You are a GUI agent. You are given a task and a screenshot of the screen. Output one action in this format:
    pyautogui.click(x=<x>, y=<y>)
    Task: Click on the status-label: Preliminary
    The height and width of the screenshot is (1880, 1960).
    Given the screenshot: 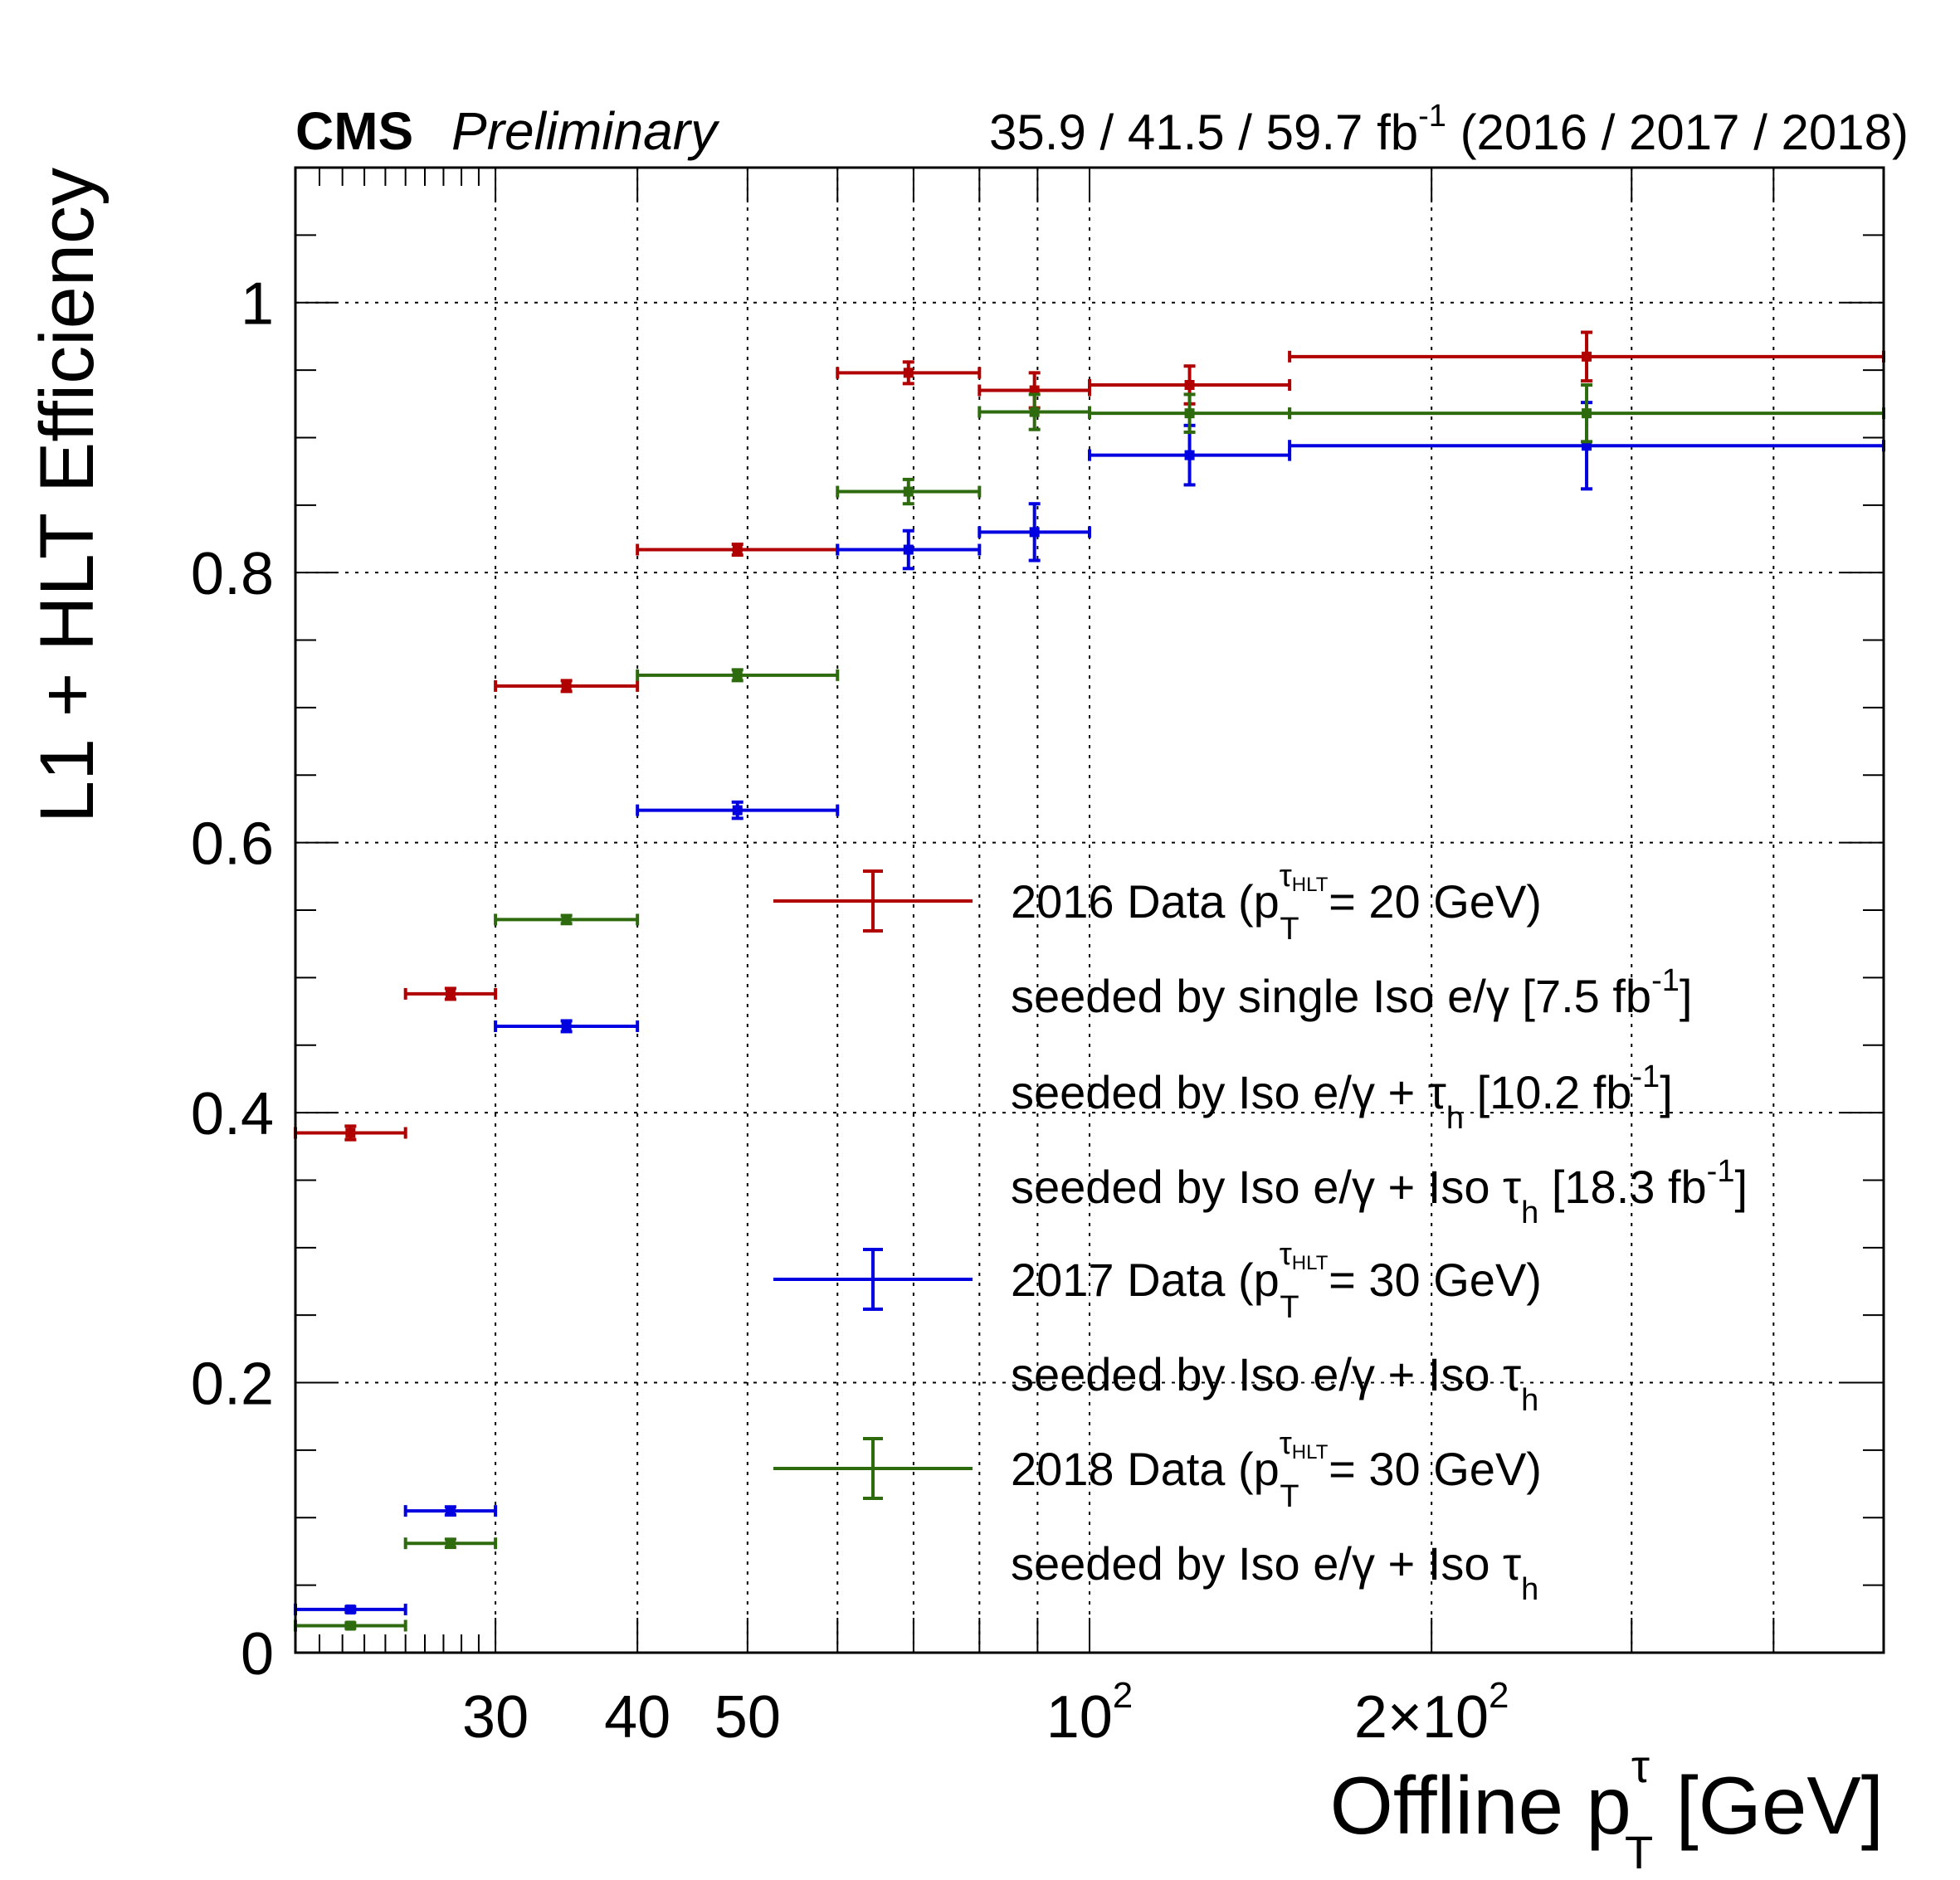 What is the action you would take?
    pyautogui.click(x=585, y=131)
    